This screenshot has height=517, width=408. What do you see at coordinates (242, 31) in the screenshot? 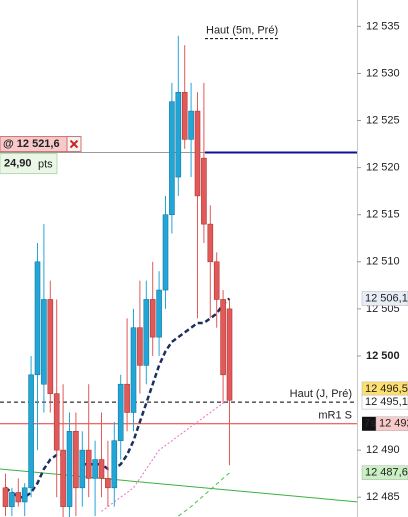
I see `level-label: Haut (5m, Pré)` at bounding box center [242, 31].